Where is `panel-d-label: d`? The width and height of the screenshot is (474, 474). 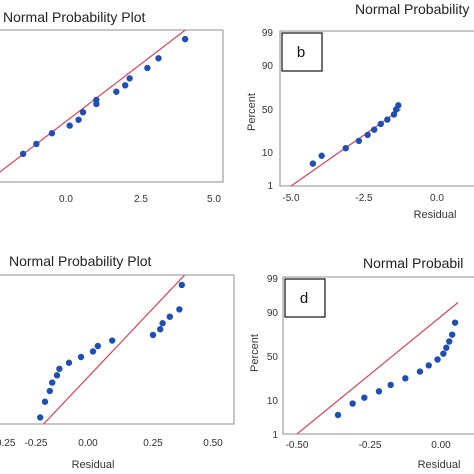
panel-d-label: d is located at coordinates (304, 298).